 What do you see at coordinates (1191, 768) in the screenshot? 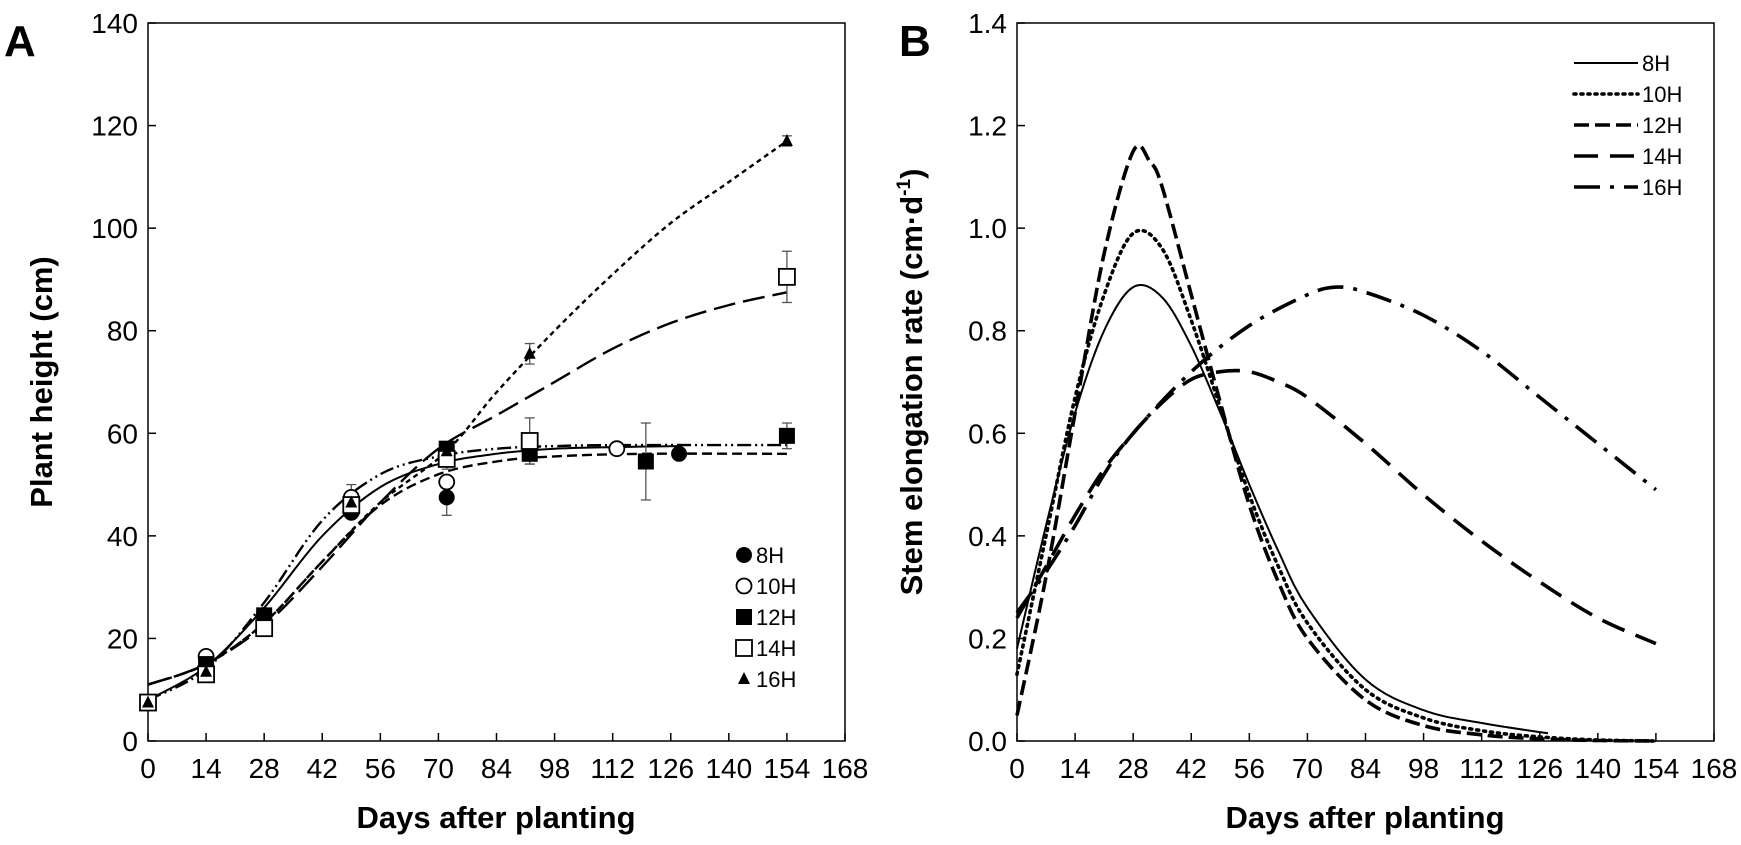
I see `panel-b-x-tick-label: 42` at bounding box center [1191, 768].